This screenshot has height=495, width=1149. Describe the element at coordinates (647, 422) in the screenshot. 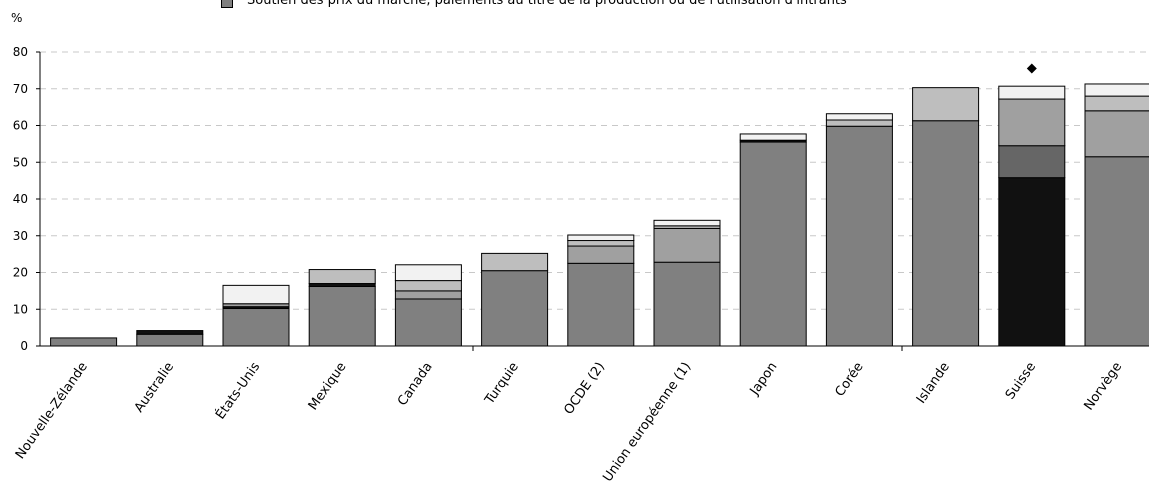

I see `x-tick-label: Union européenne (1)` at that location.